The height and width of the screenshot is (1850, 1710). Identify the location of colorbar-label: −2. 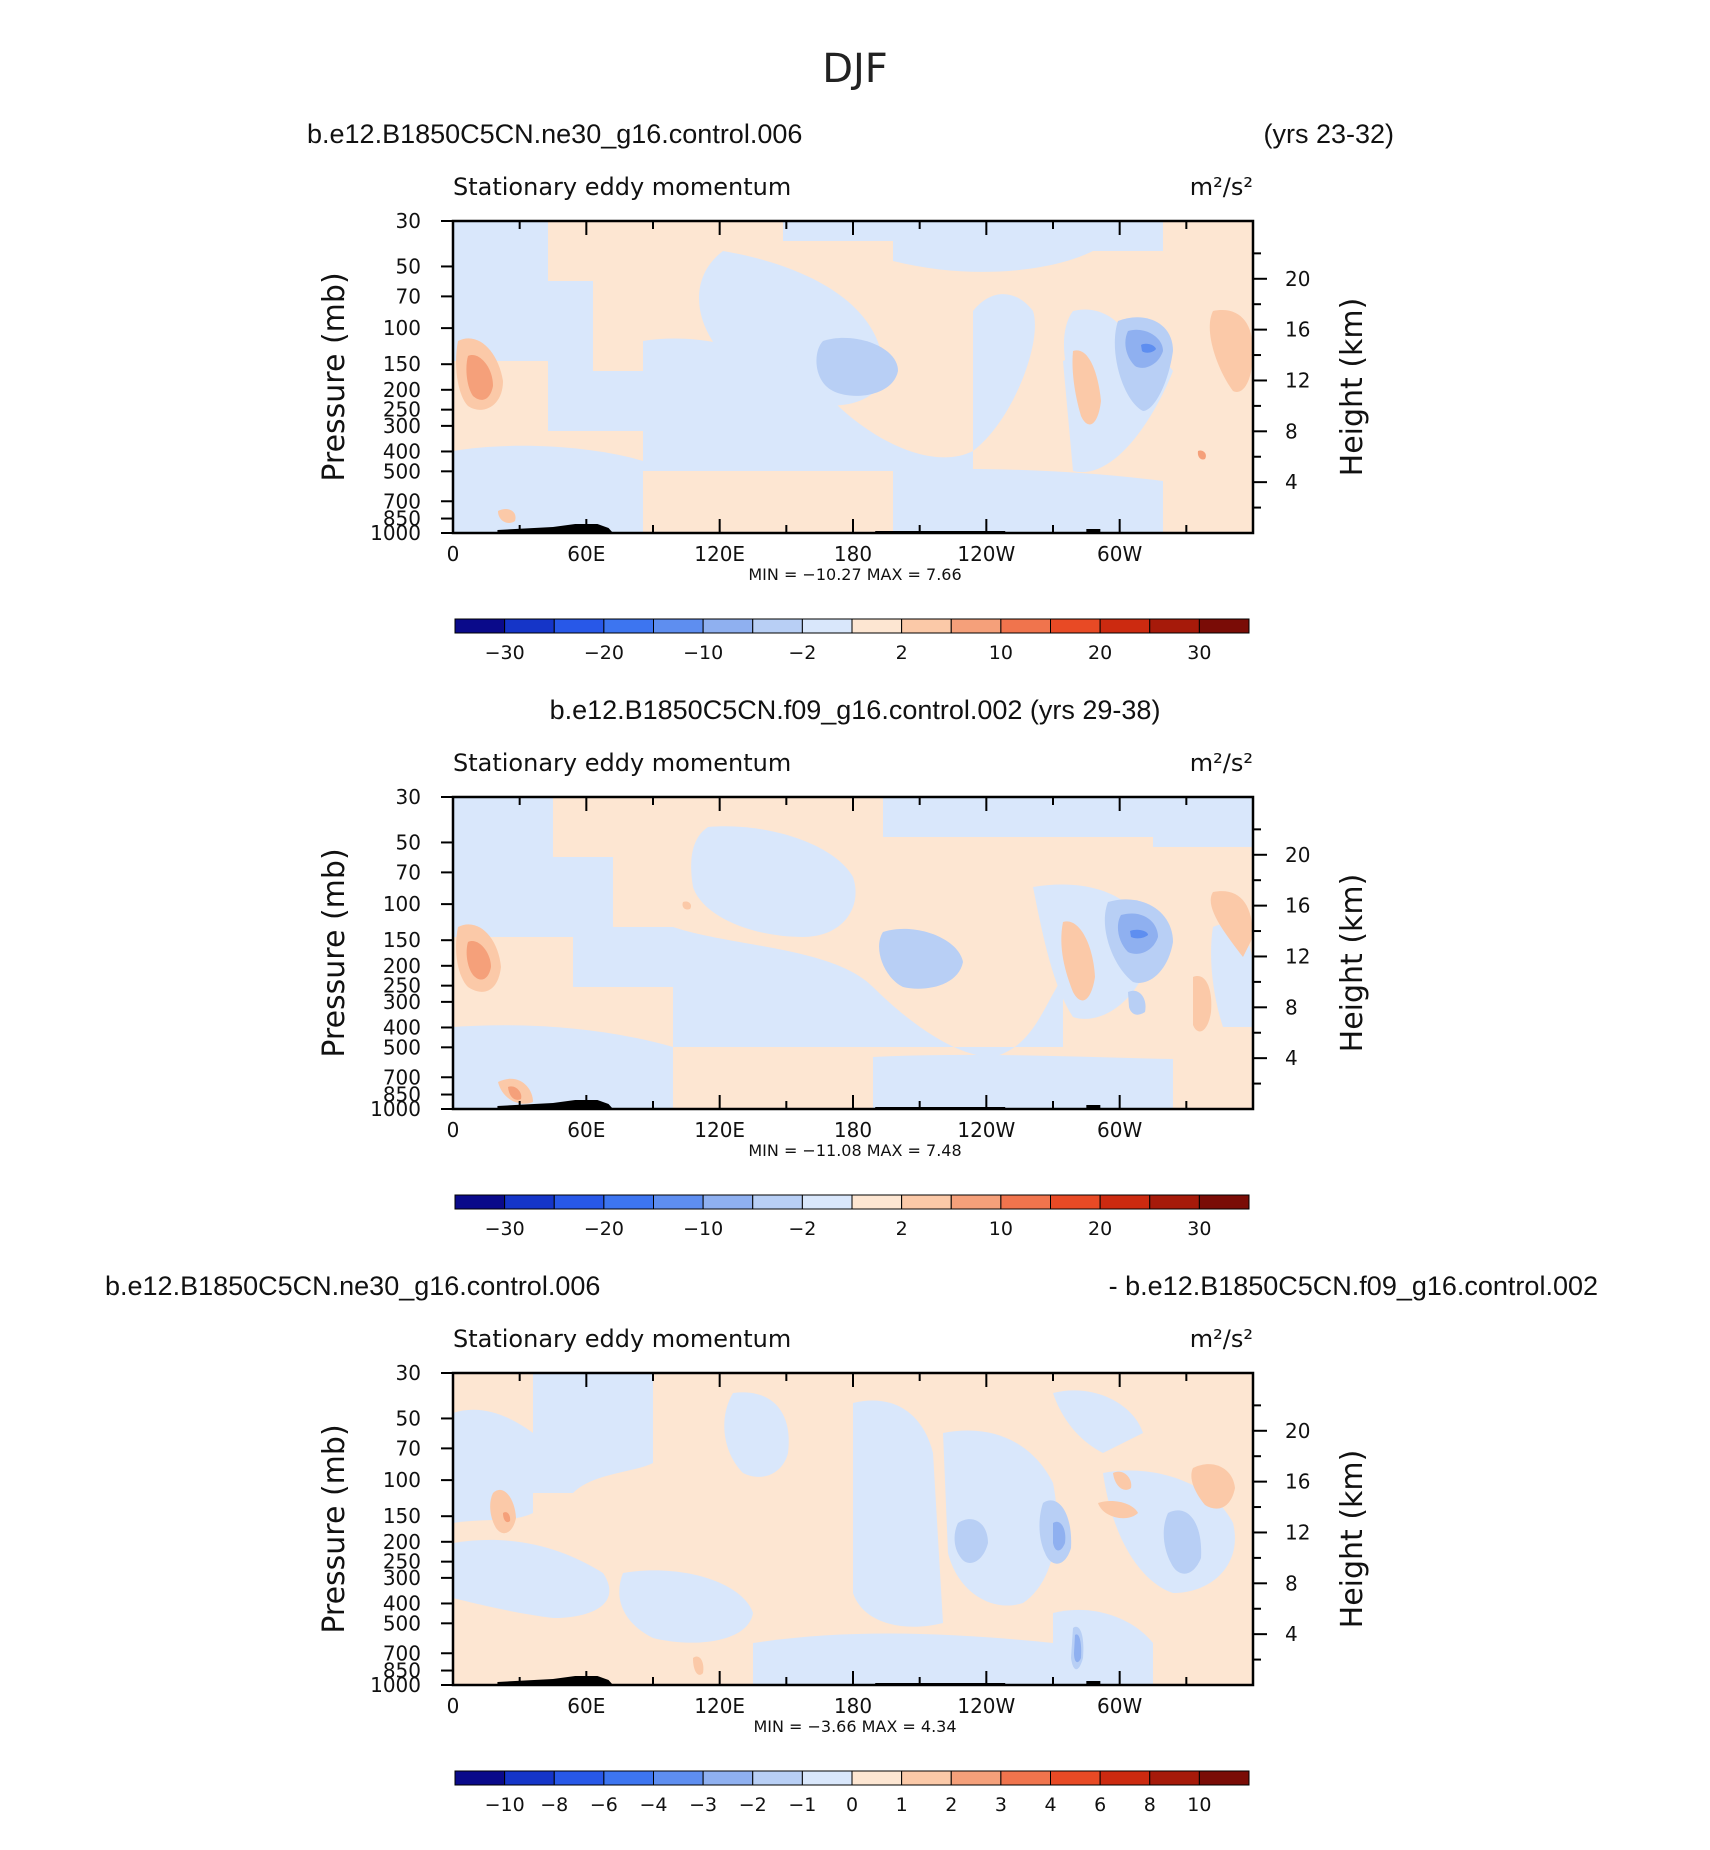
(753, 1805).